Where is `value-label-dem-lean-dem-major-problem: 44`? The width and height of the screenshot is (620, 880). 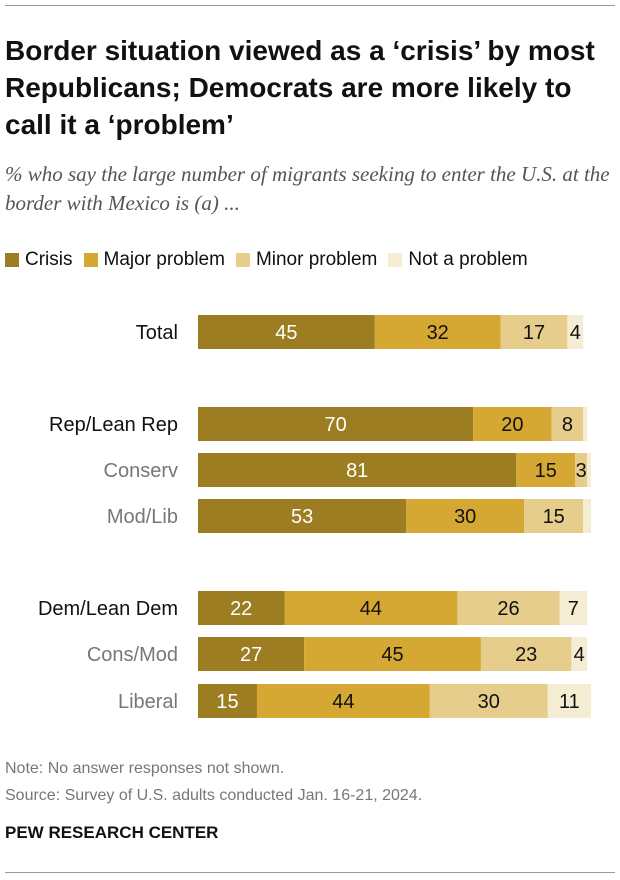 value-label-dem-lean-dem-major-problem: 44 is located at coordinates (371, 609).